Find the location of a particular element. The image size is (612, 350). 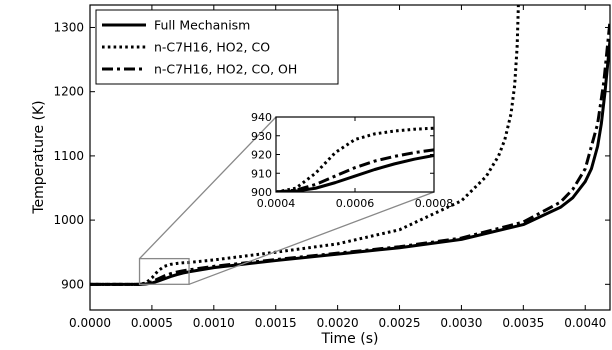

inset-y-tick-label: 940 is located at coordinates (261, 117).